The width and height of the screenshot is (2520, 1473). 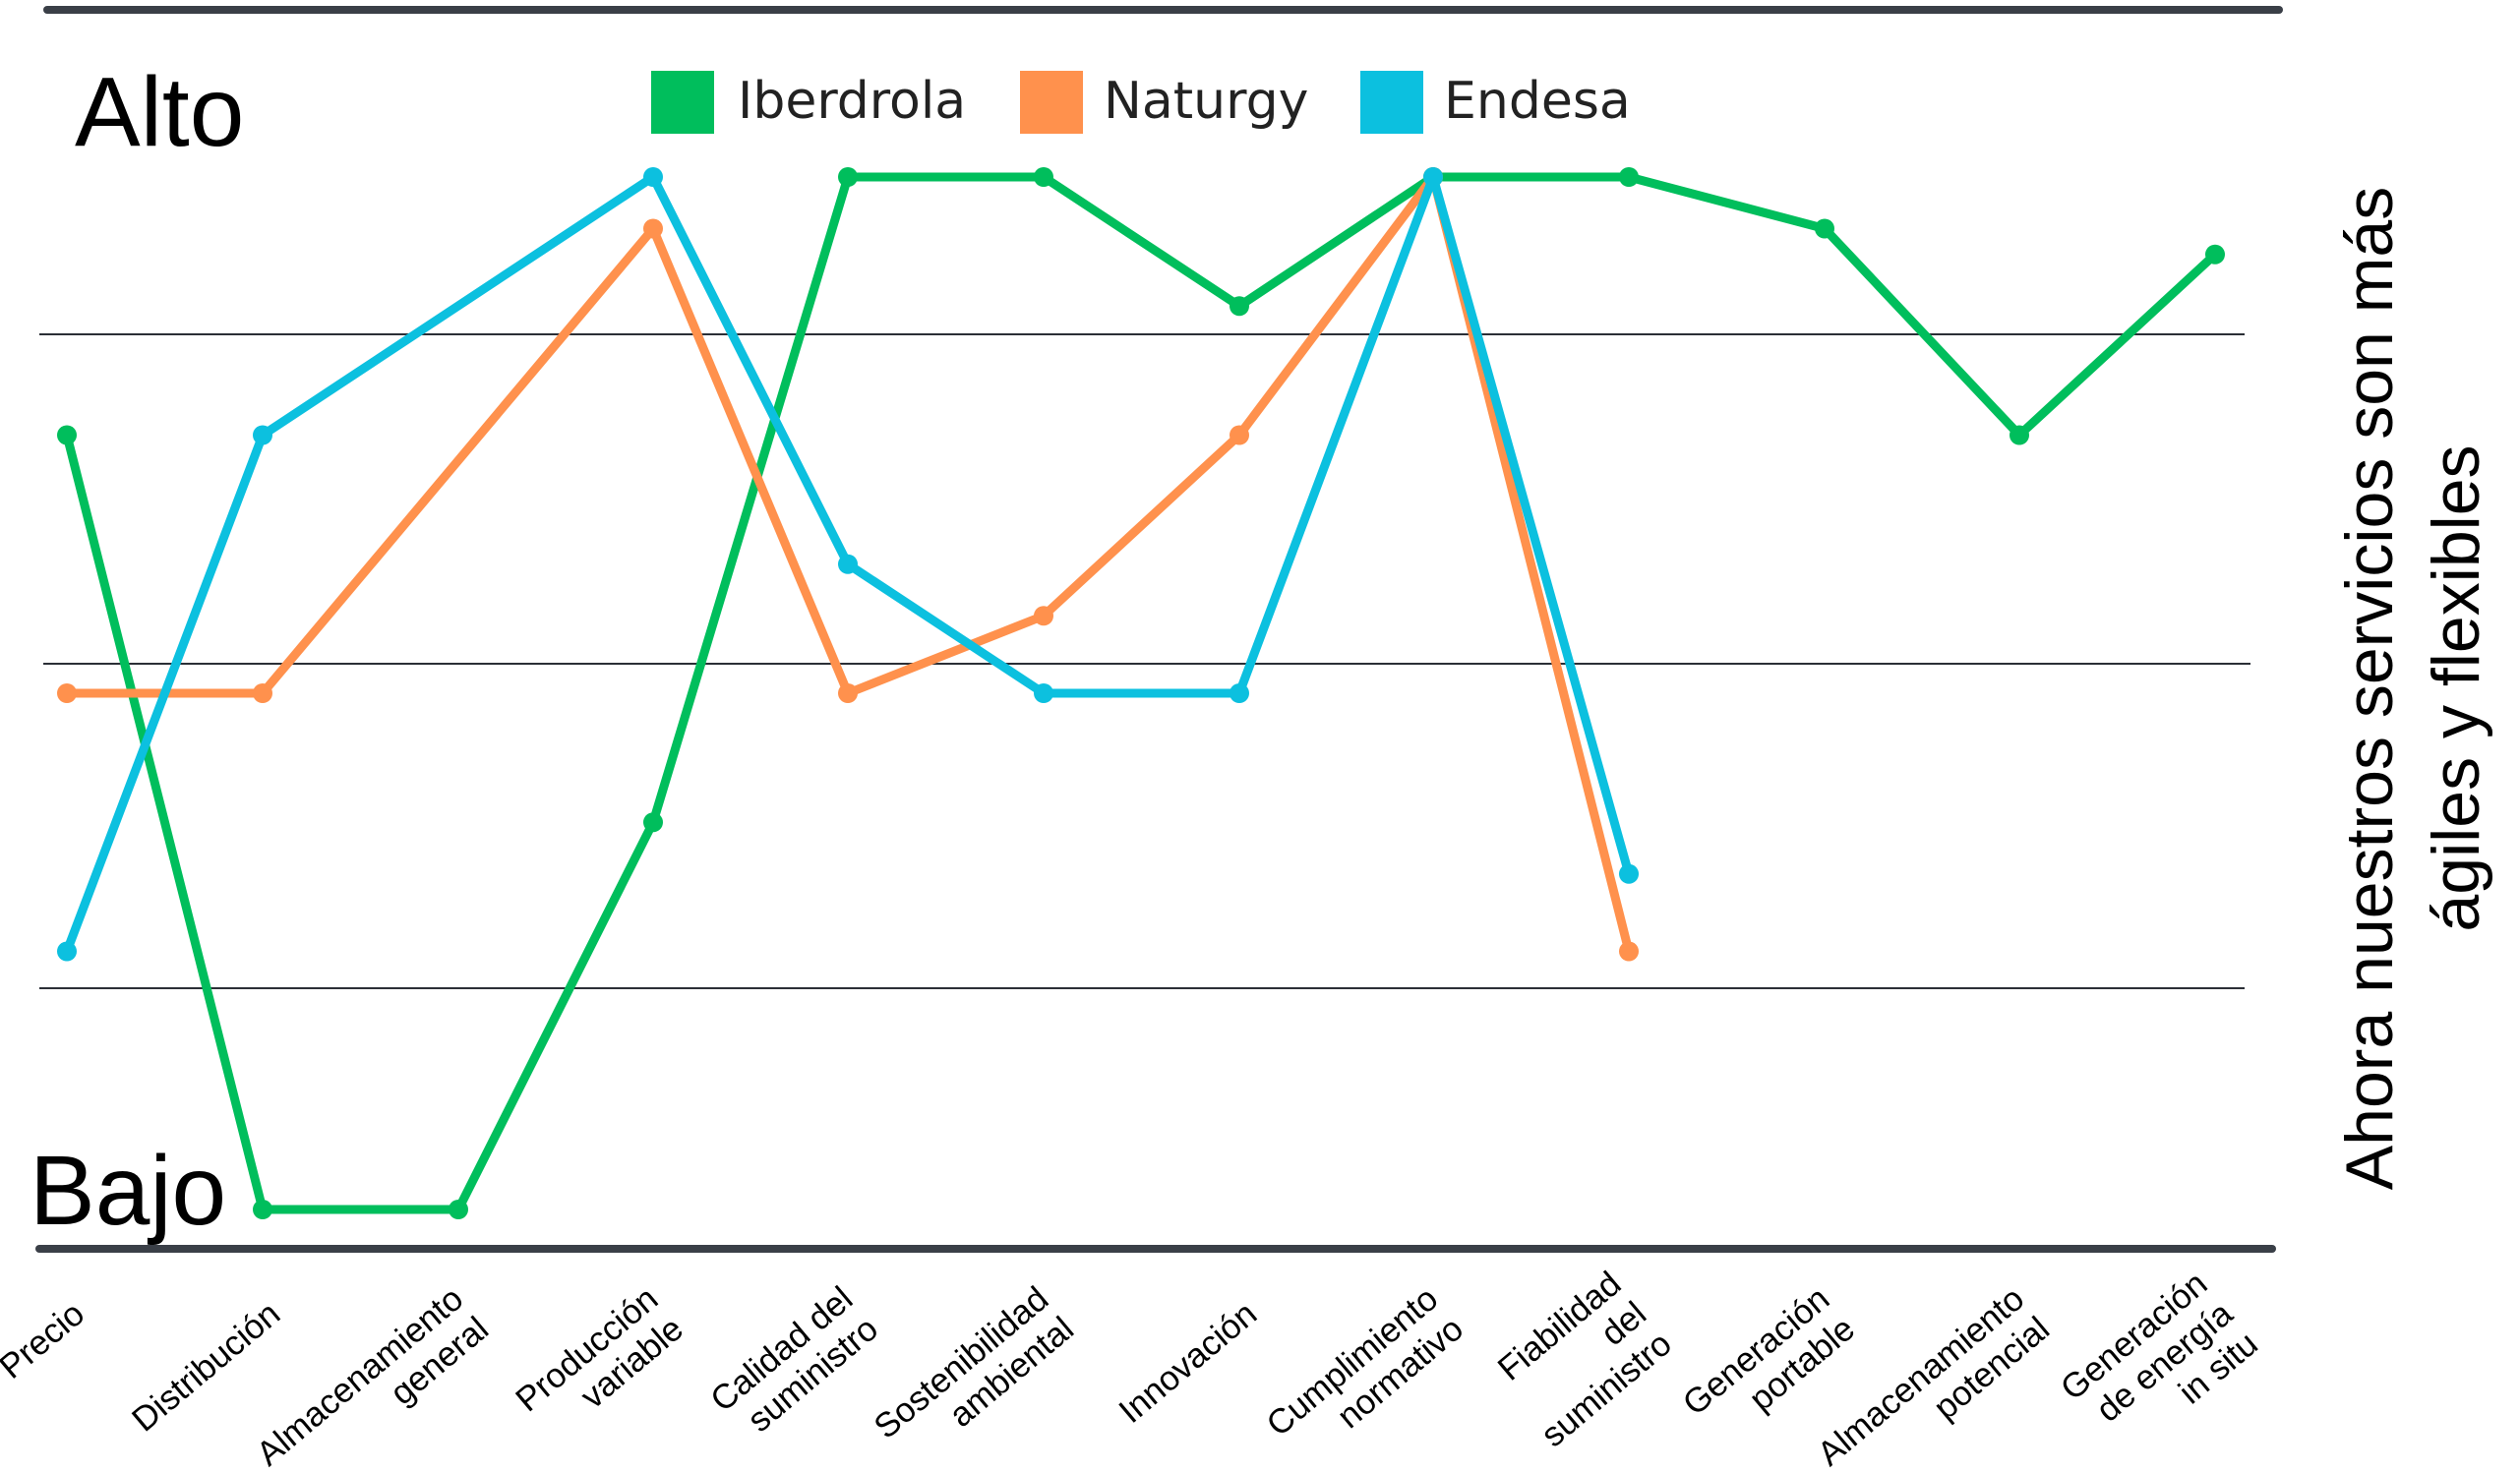 I want to click on legend-swatch-endesa, so click(x=1391, y=103).